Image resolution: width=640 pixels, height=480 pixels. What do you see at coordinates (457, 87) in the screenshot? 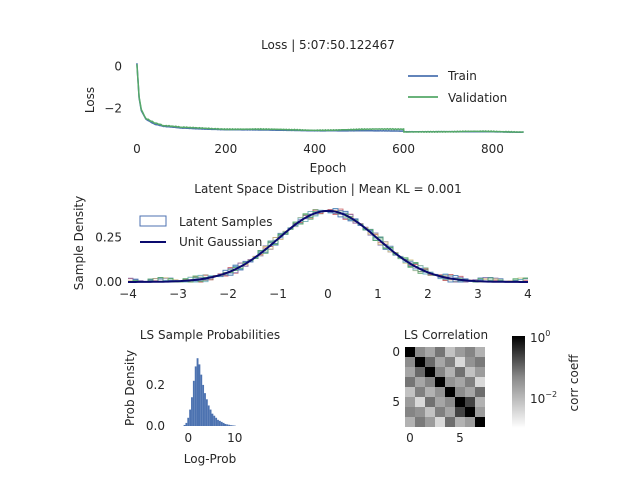
I see `loss-legend: Train Validation` at bounding box center [457, 87].